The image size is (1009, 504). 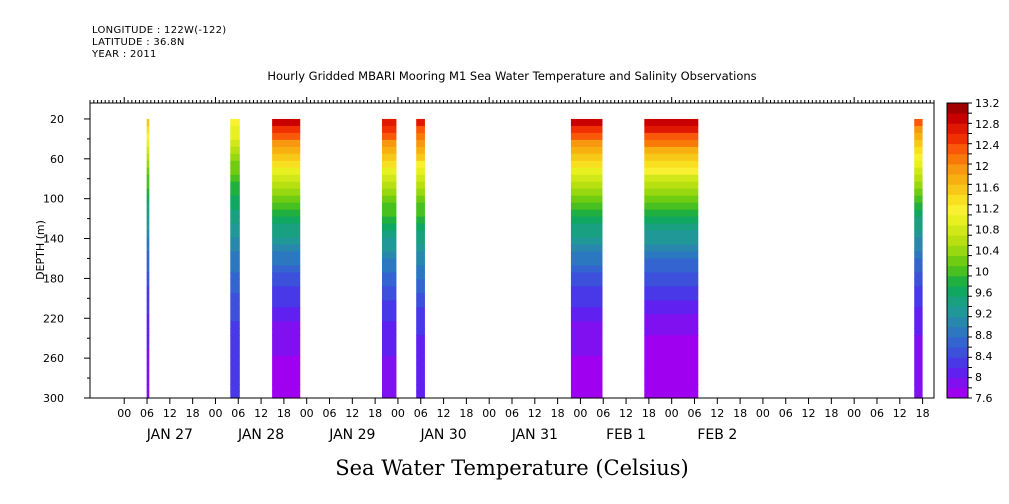 I want to click on colorbar-label: 13.2, so click(x=987, y=103).